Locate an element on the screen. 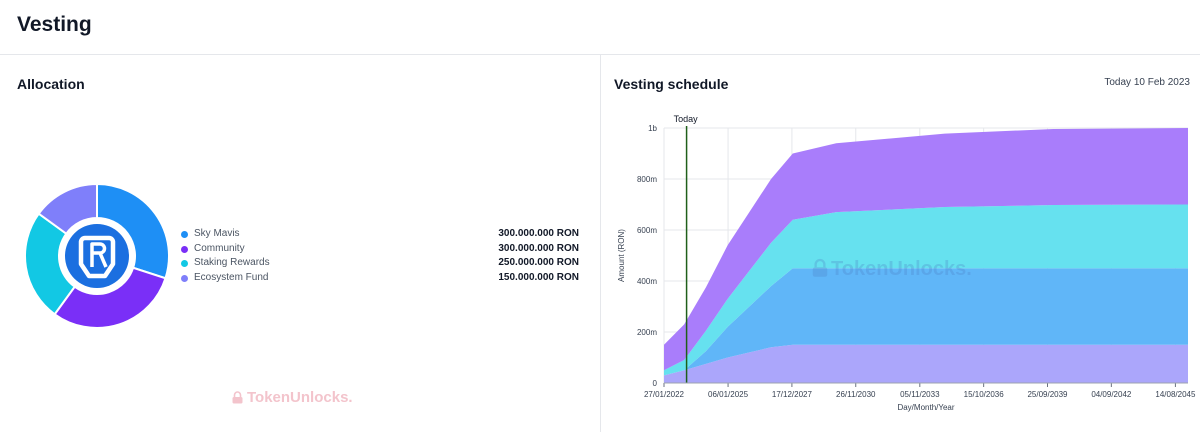 This screenshot has width=1200, height=432. legend-dot-sky-mavis is located at coordinates (184, 234).